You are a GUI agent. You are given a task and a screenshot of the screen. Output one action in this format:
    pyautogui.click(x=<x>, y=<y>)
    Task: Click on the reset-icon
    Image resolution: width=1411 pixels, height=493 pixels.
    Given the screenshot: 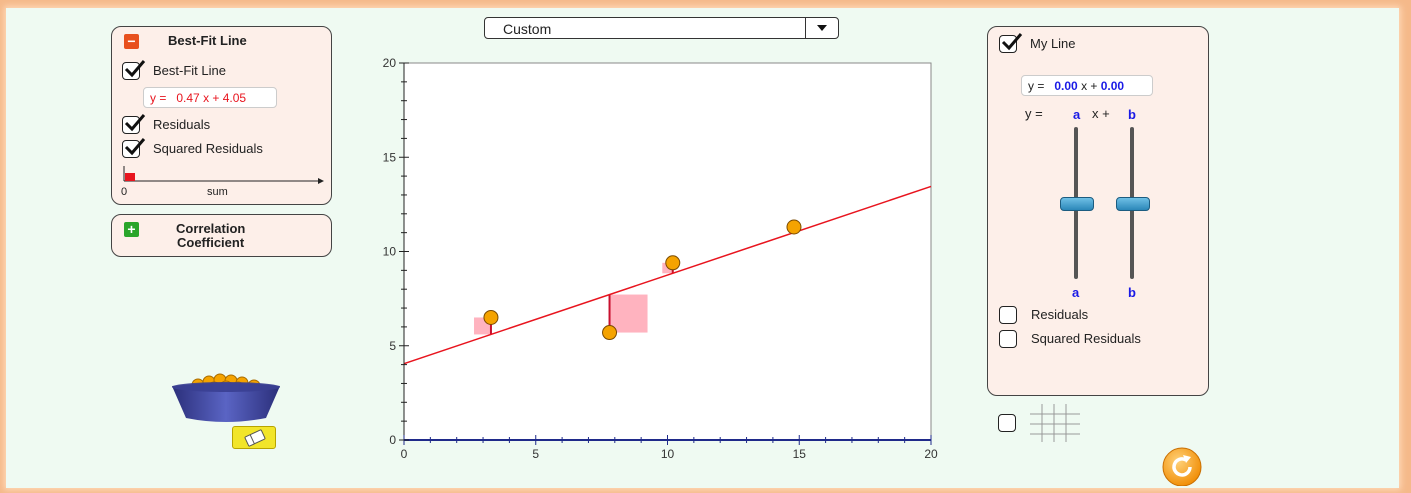 What is the action you would take?
    pyautogui.click(x=1182, y=466)
    